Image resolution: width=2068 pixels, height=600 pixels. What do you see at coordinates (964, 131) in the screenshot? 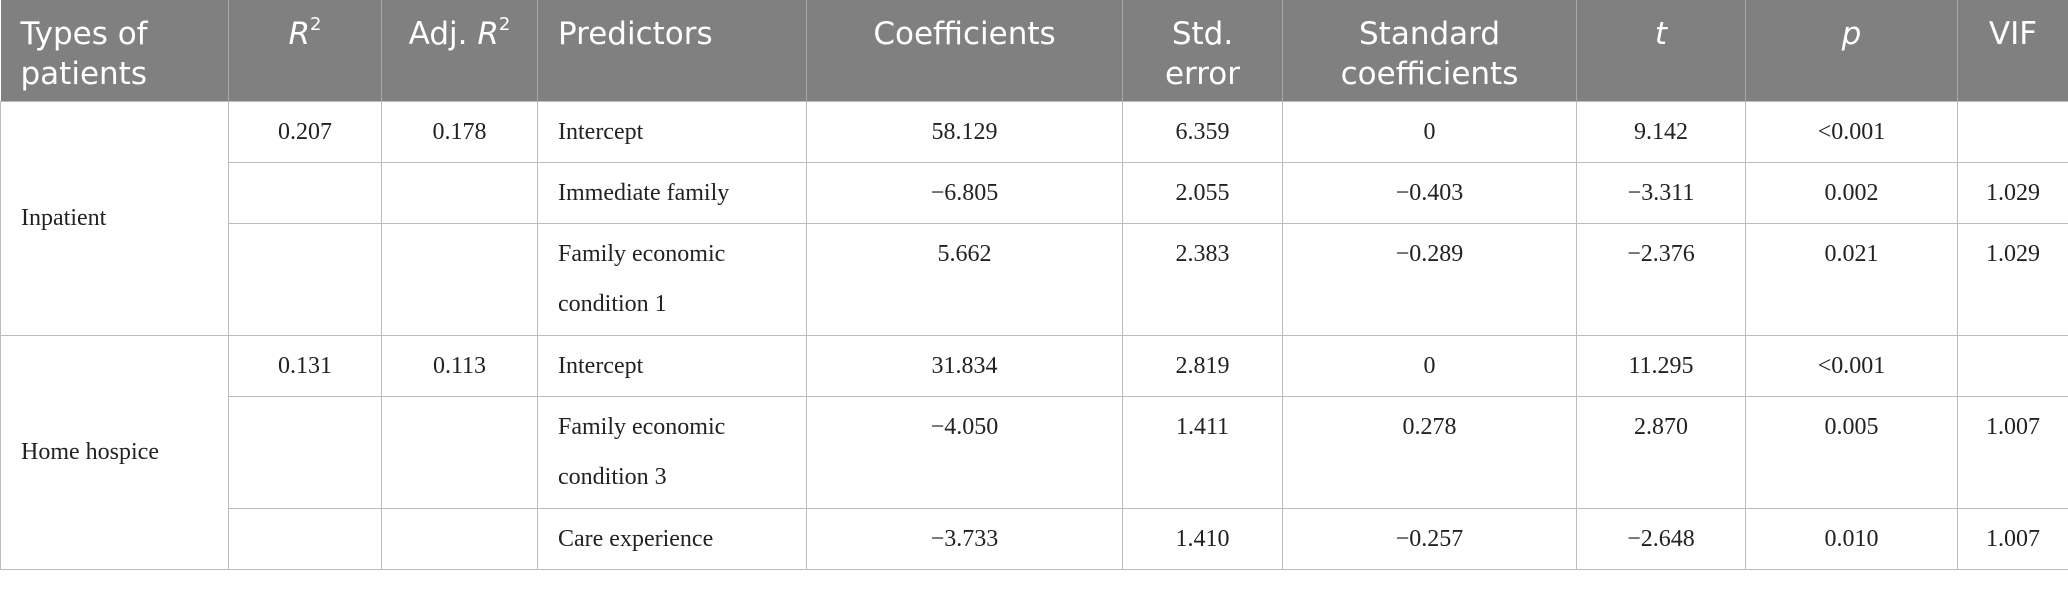
I see `value-cell: 58.129` at bounding box center [964, 131].